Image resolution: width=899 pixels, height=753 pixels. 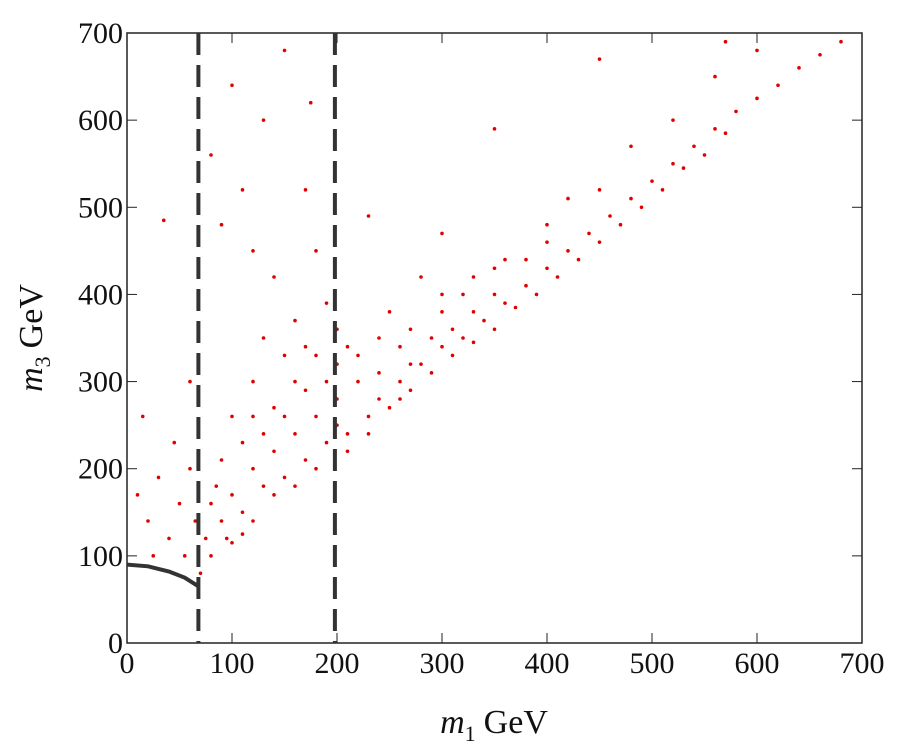 I want to click on x-tick-label: 300, so click(x=442, y=663).